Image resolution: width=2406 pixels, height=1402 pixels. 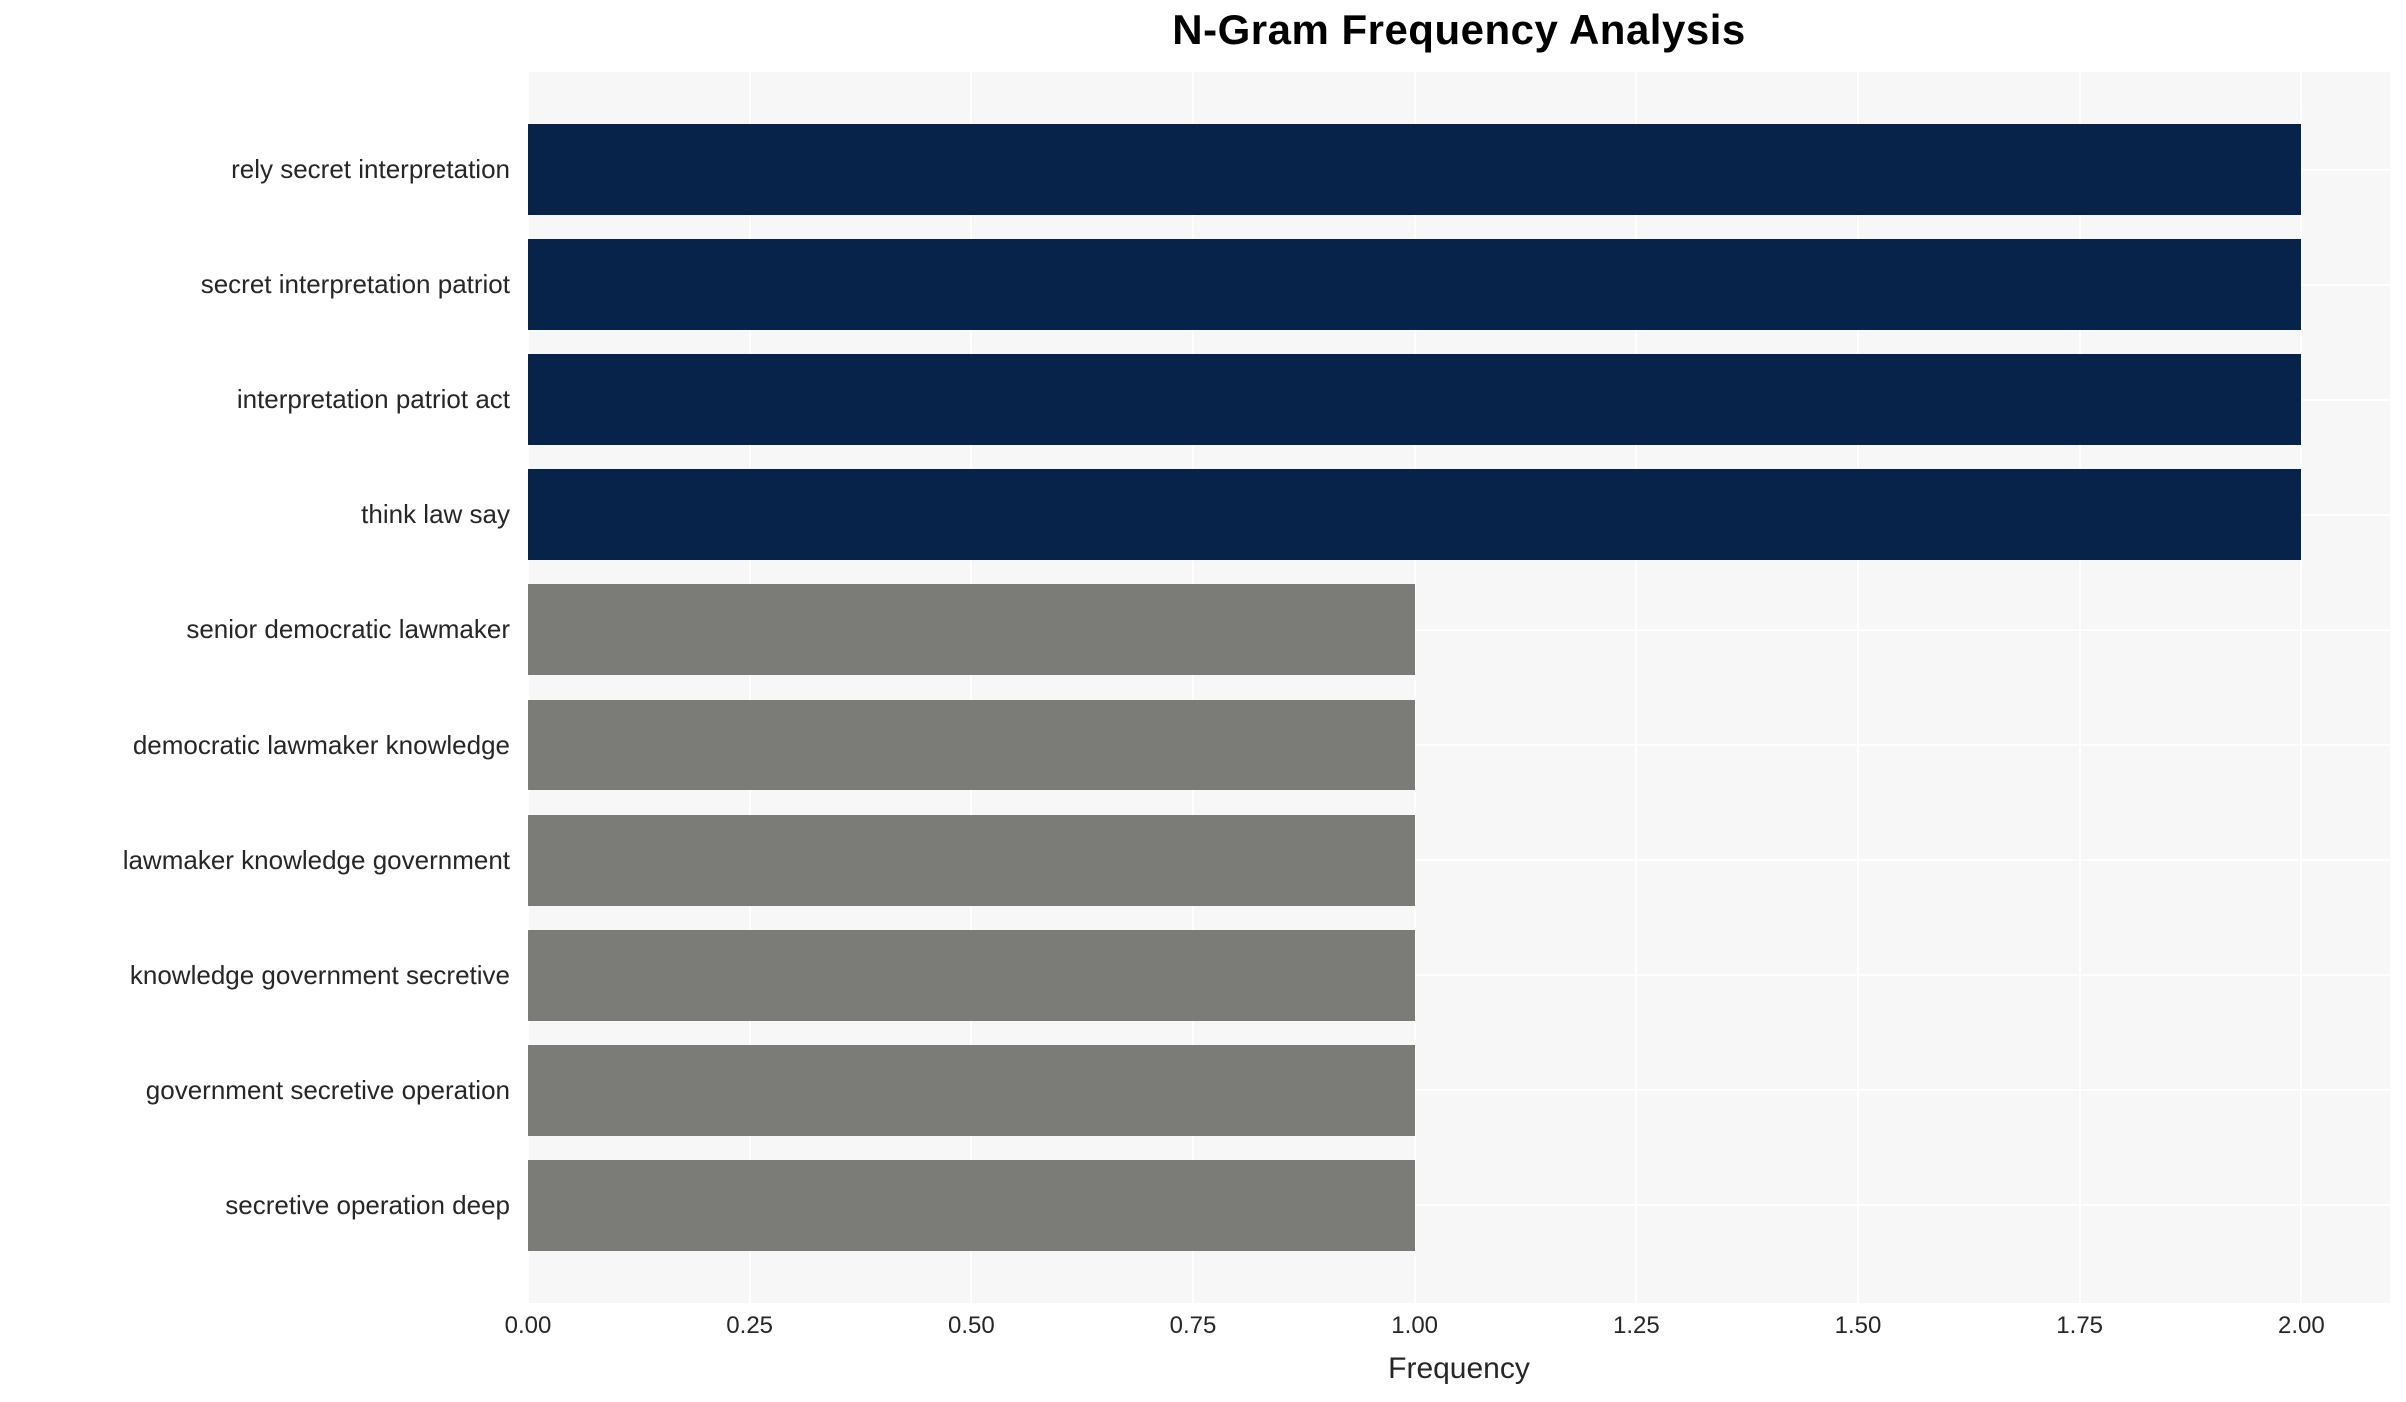 What do you see at coordinates (528, 1325) in the screenshot?
I see `x-tick-label: 0.00` at bounding box center [528, 1325].